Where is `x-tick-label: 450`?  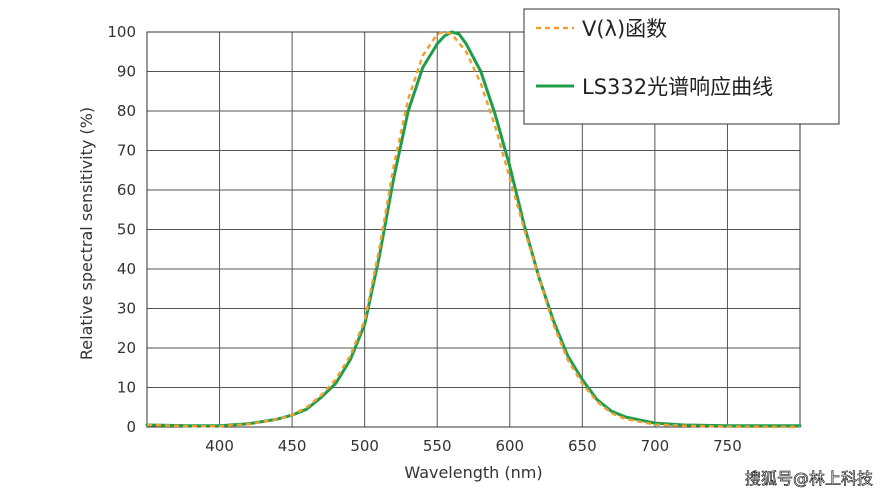
x-tick-label: 450 is located at coordinates (292, 446).